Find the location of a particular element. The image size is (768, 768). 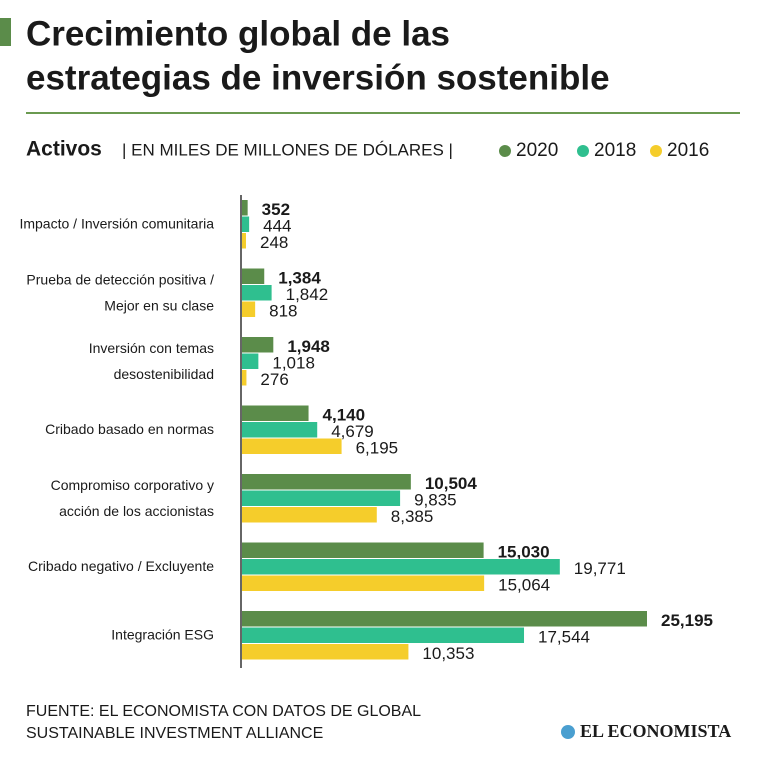

category-label: Inversión con temas desostenibilidad is located at coordinates (151, 360).